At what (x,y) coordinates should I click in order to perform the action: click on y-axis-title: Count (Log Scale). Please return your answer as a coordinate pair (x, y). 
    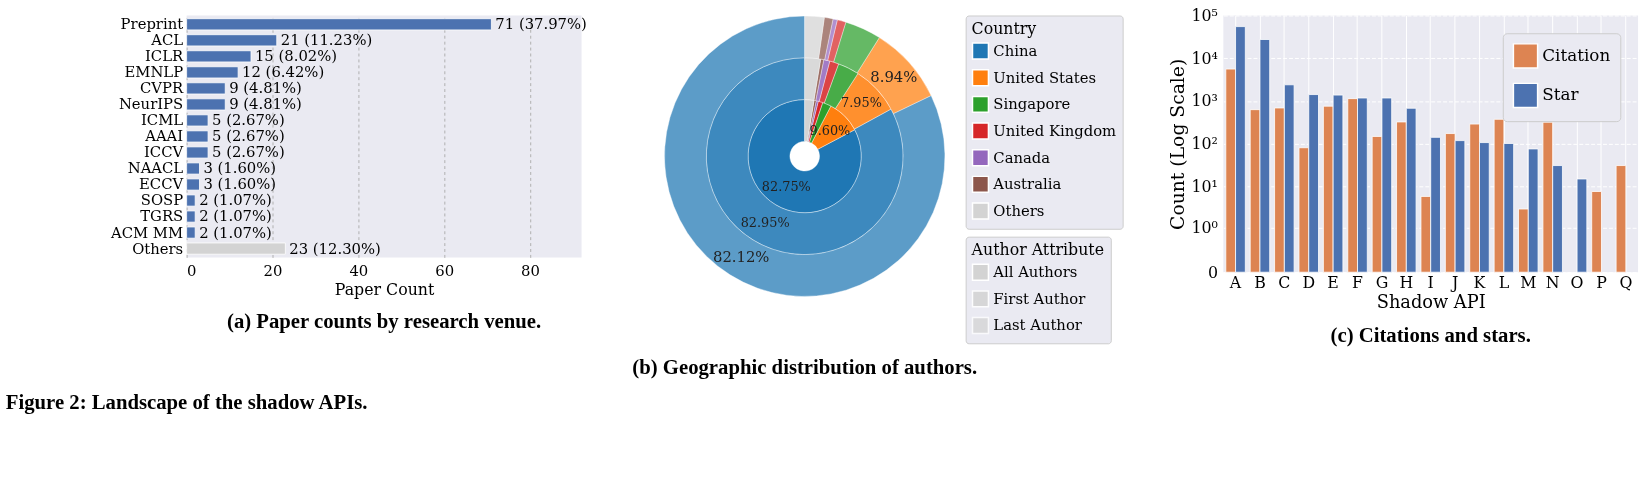
    Looking at the image, I should click on (1177, 144).